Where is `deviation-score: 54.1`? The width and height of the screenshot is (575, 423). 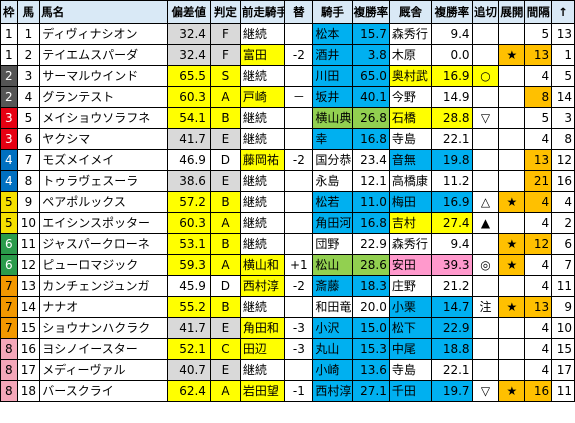 deviation-score: 54.1 is located at coordinates (188, 118).